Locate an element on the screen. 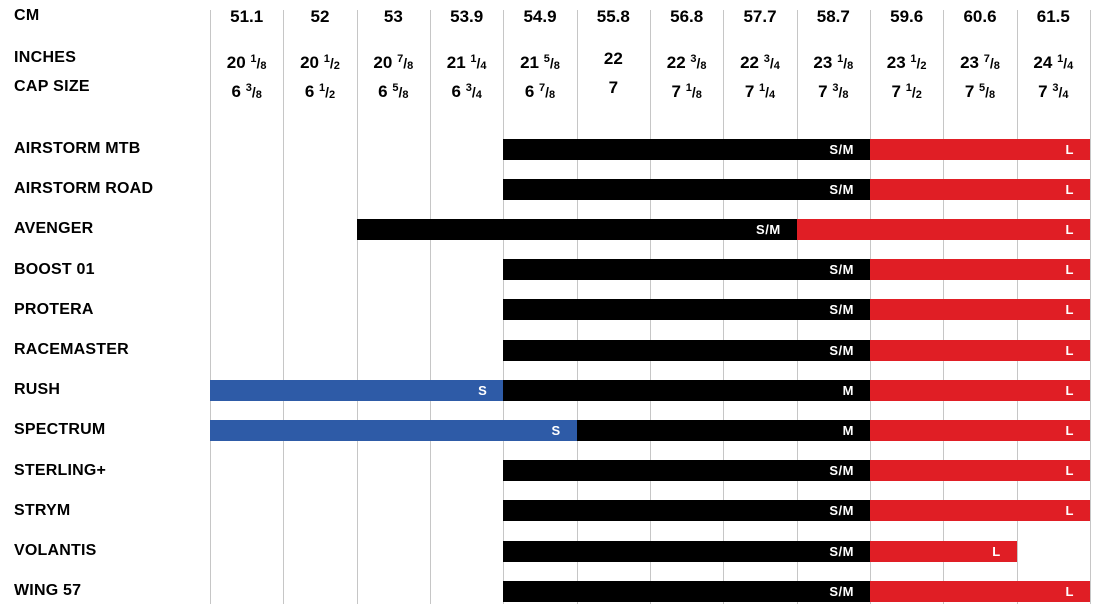 Image resolution: width=1100 pixels, height=614 pixels. model-label: AIRSTORM MTB is located at coordinates (77, 148).